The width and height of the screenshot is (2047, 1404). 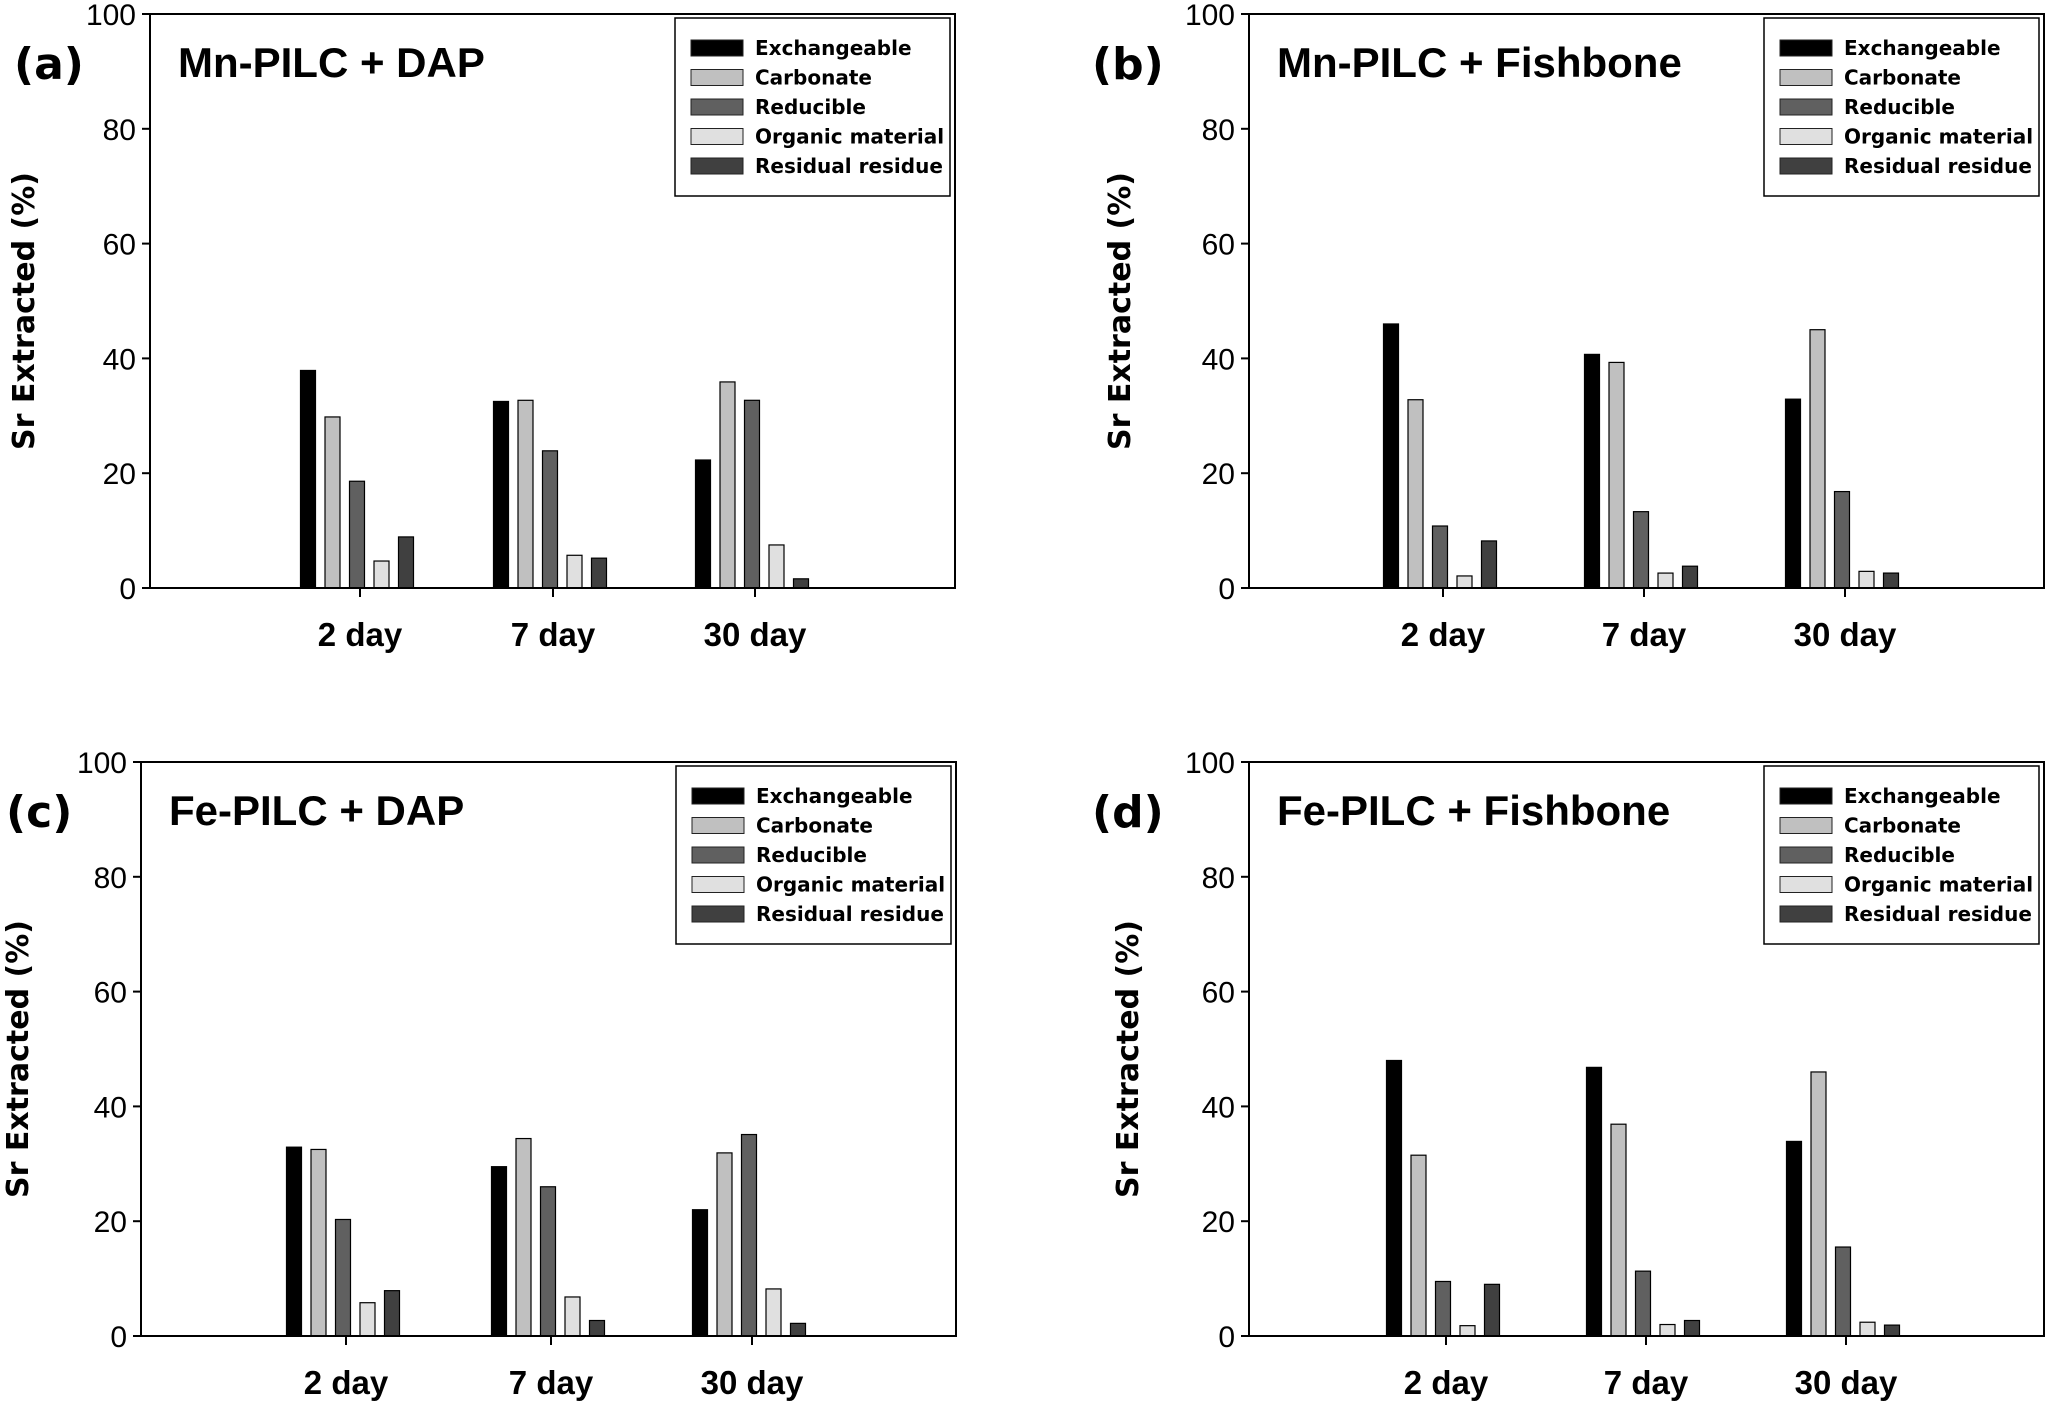 What do you see at coordinates (1938, 885) in the screenshot?
I see `legend-label: Organic material` at bounding box center [1938, 885].